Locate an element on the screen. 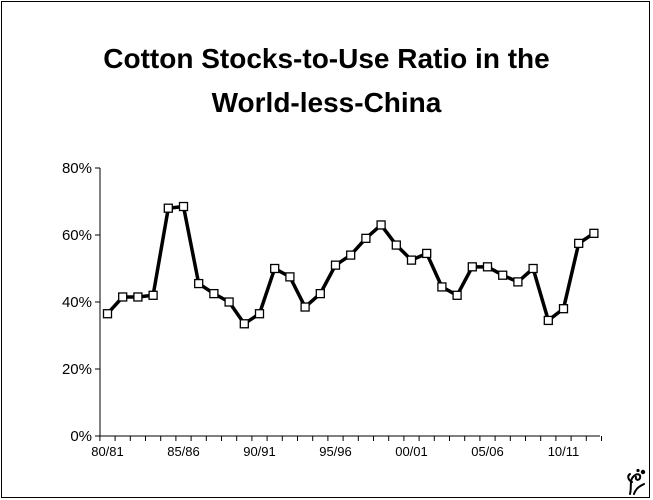 This screenshot has height=500, width=653. x-tick-label: 80/81 is located at coordinates (107, 451).